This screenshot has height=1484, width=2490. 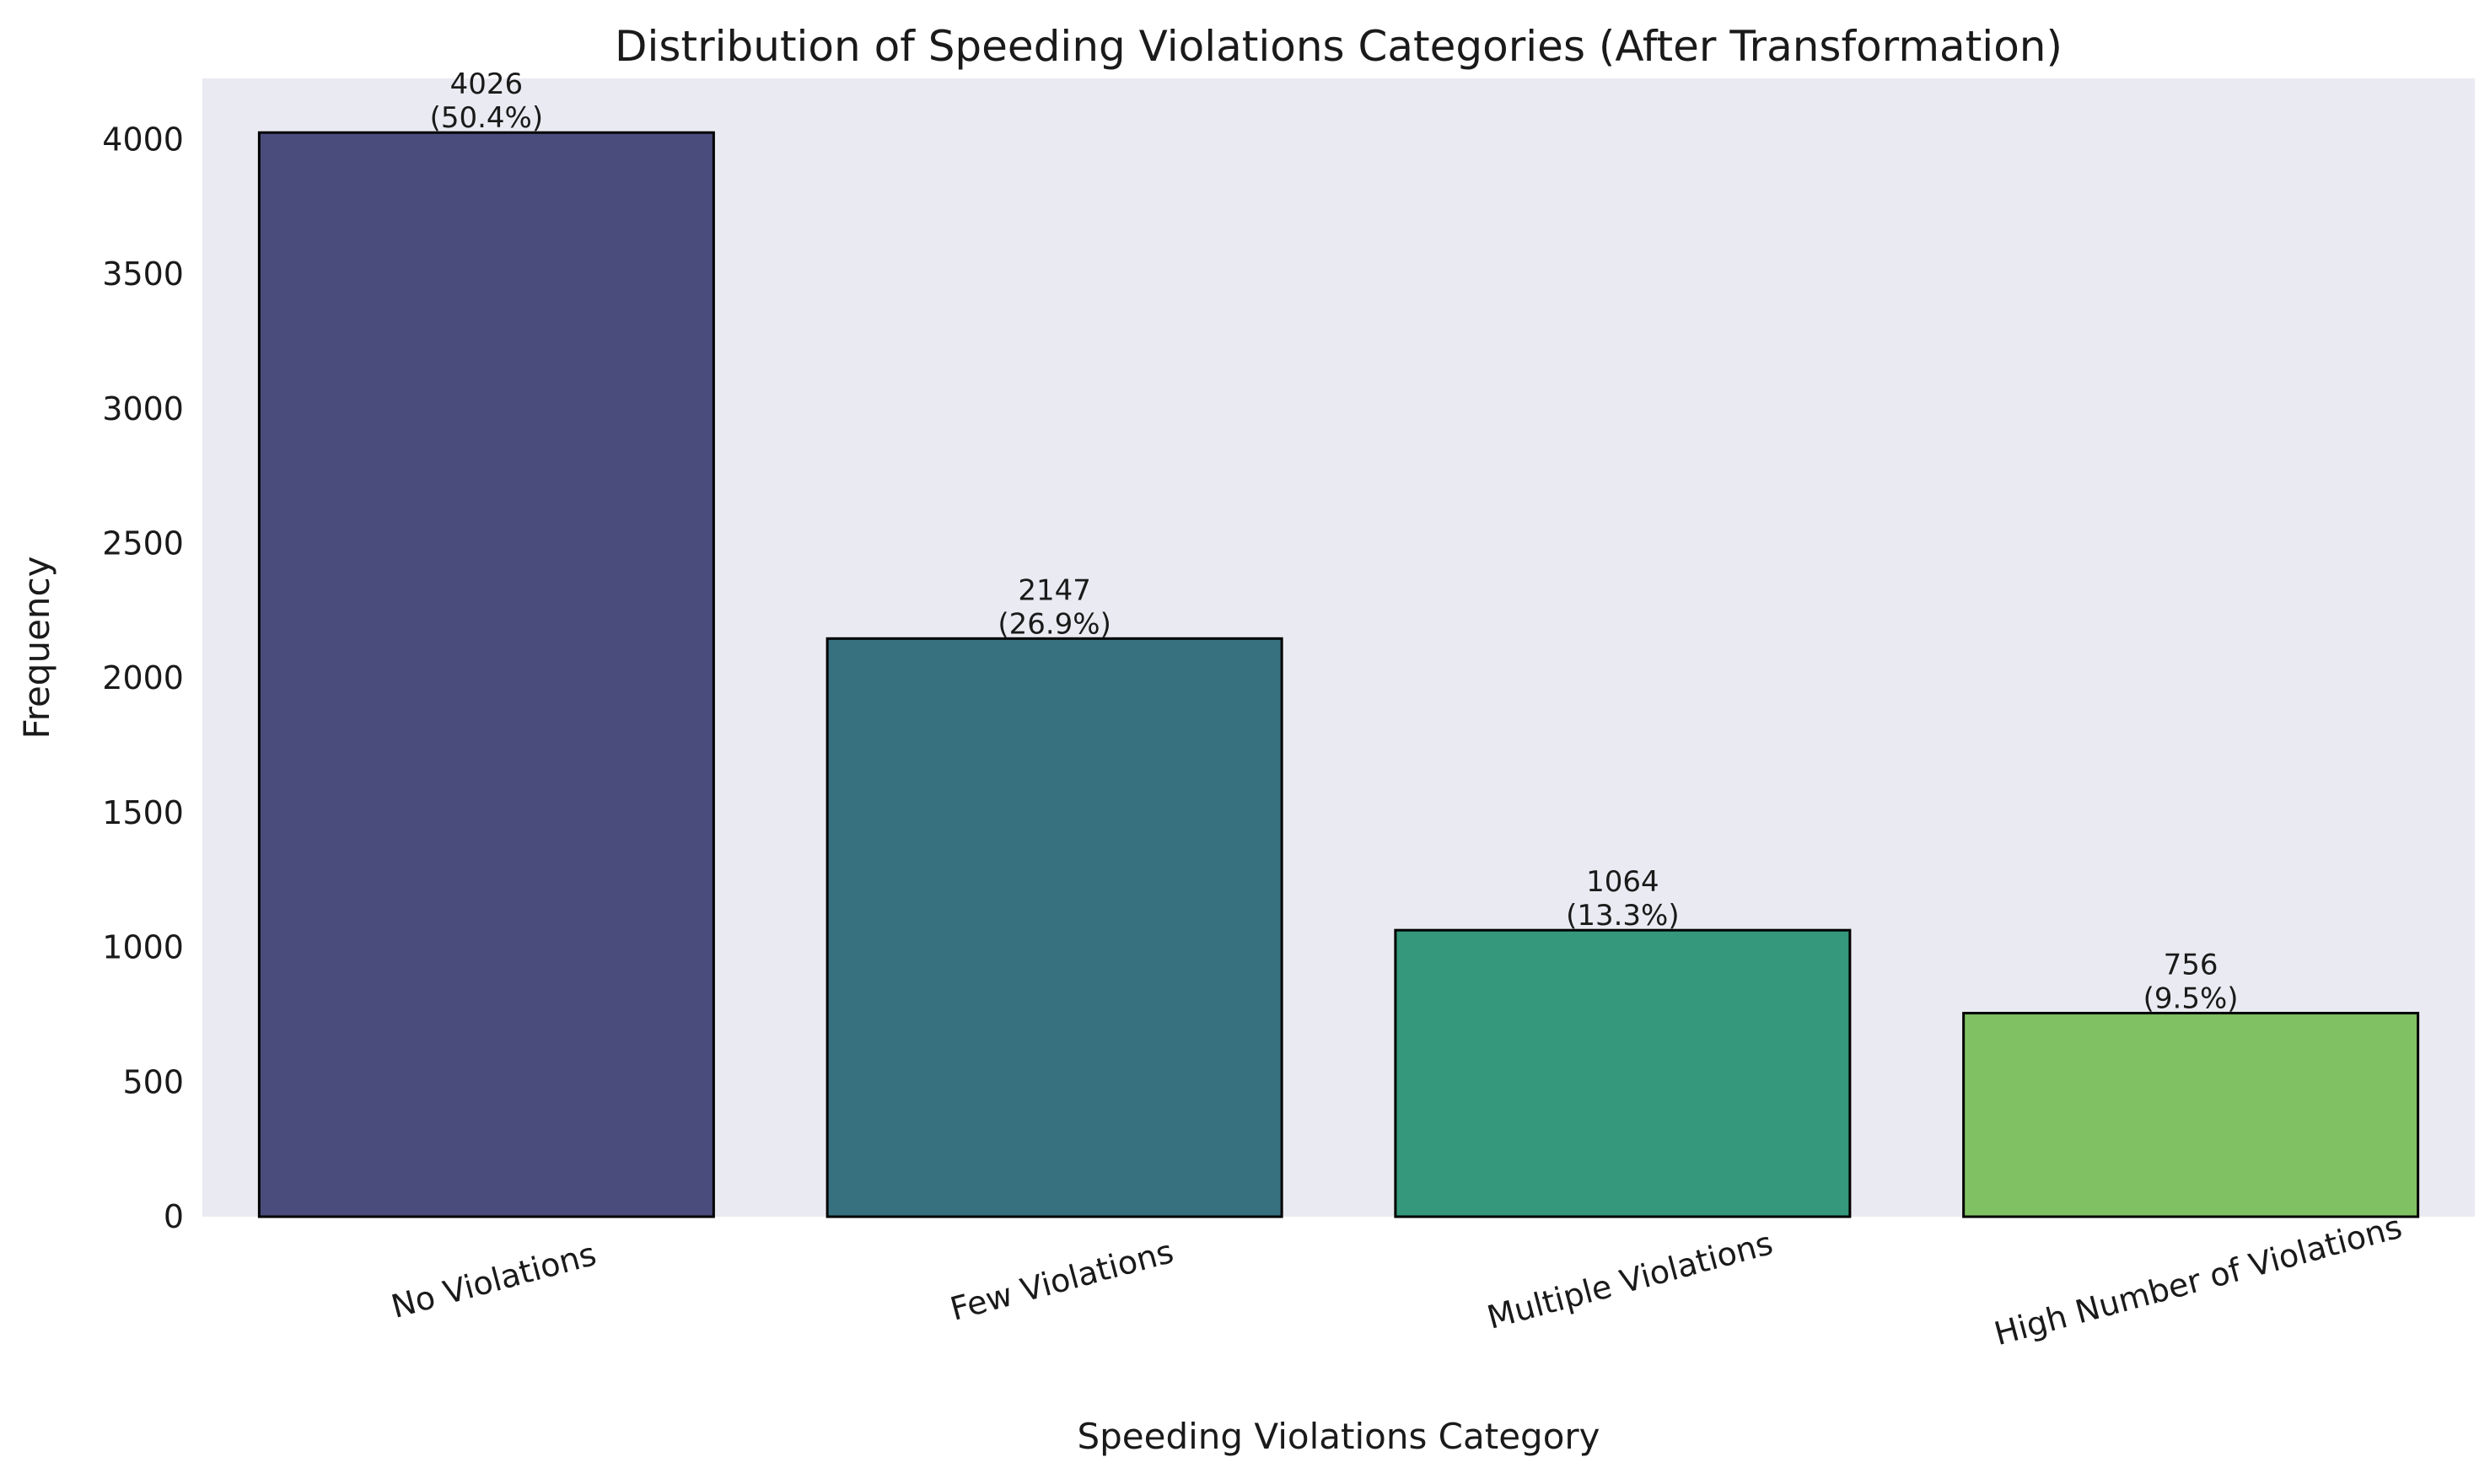 I want to click on bar-percent-label: (50.4%), so click(x=487, y=118).